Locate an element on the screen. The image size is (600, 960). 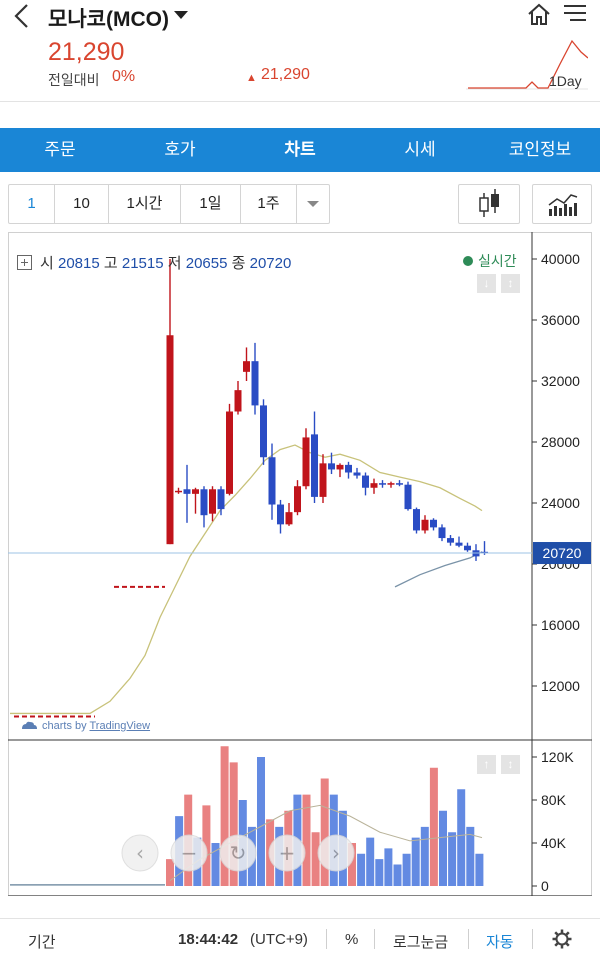
expand-plus-icon is located at coordinates (24, 262).